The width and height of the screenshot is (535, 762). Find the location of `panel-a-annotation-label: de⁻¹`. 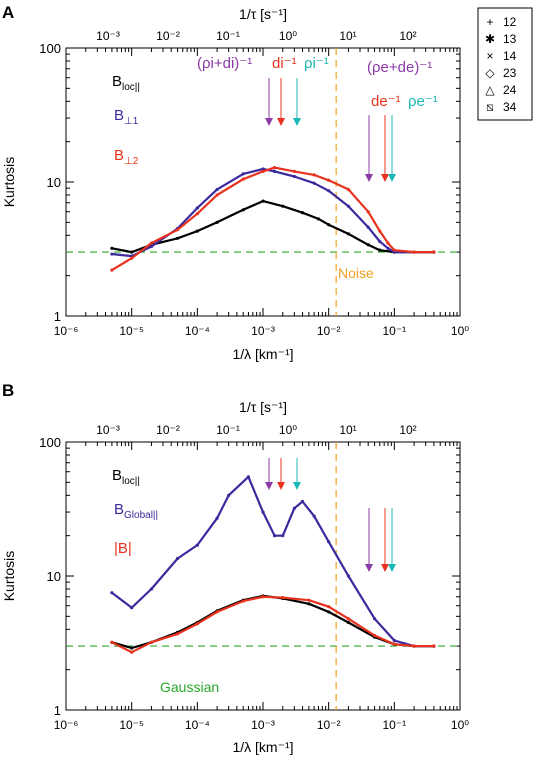

panel-a-annotation-label: de⁻¹ is located at coordinates (386, 101).